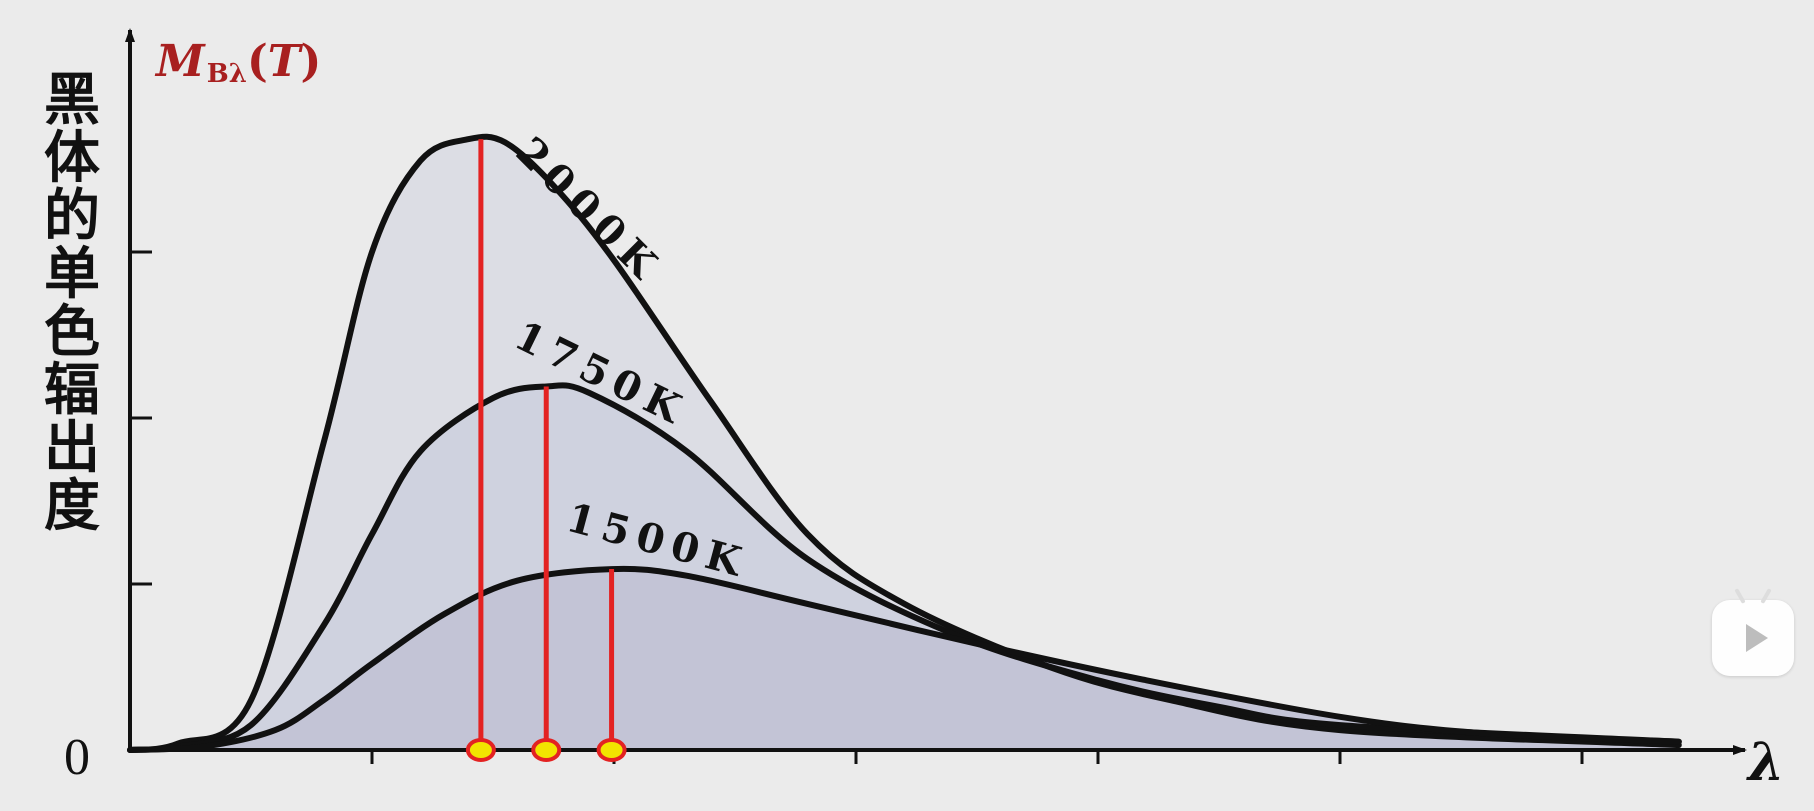  Describe the element at coordinates (72, 158) in the screenshot. I see `y-axis-char: 体` at that location.